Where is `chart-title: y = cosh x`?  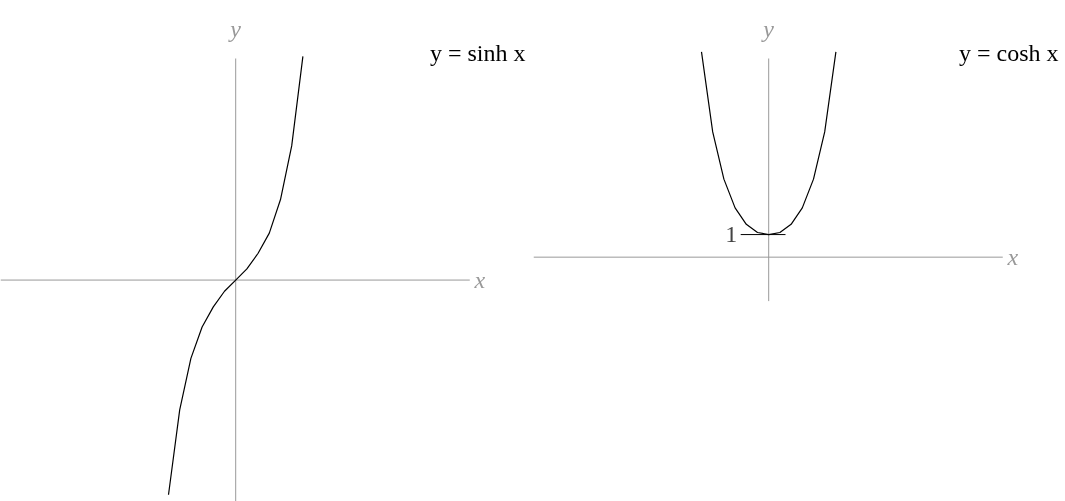
chart-title: y = cosh x is located at coordinates (1008, 52).